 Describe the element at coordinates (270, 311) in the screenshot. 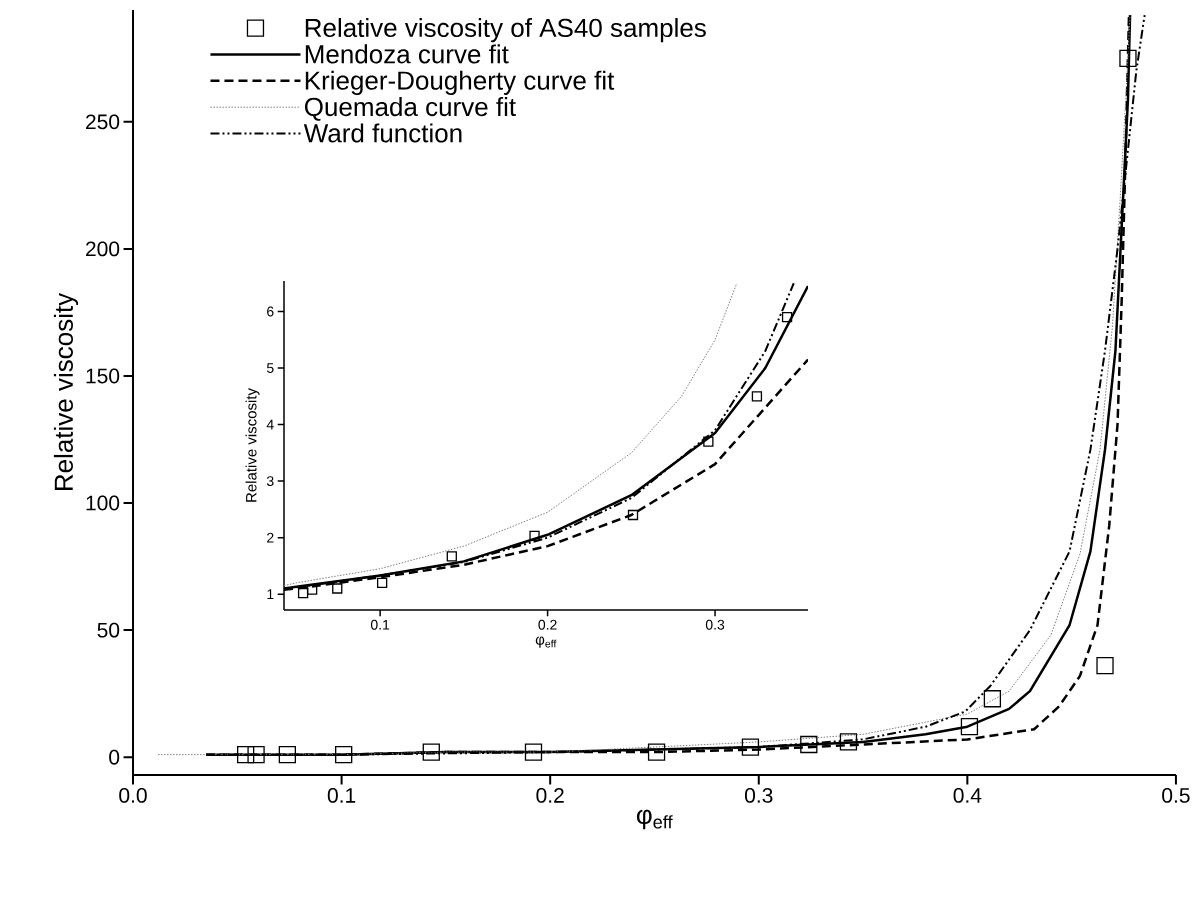

I see `y-tick-label: 6` at that location.